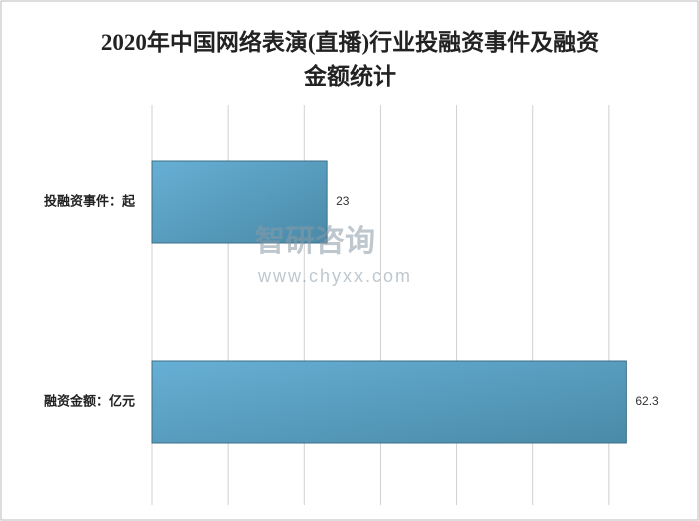 Image resolution: width=699 pixels, height=521 pixels. What do you see at coordinates (647, 401) in the screenshot?
I see `value-label: 62.3` at bounding box center [647, 401].